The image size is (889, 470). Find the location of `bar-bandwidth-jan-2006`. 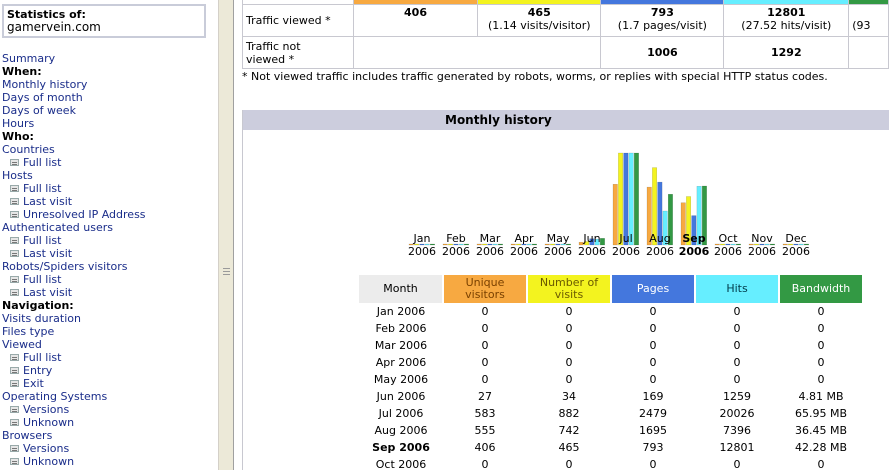

bar-bandwidth-jan-2006 is located at coordinates (432, 244).